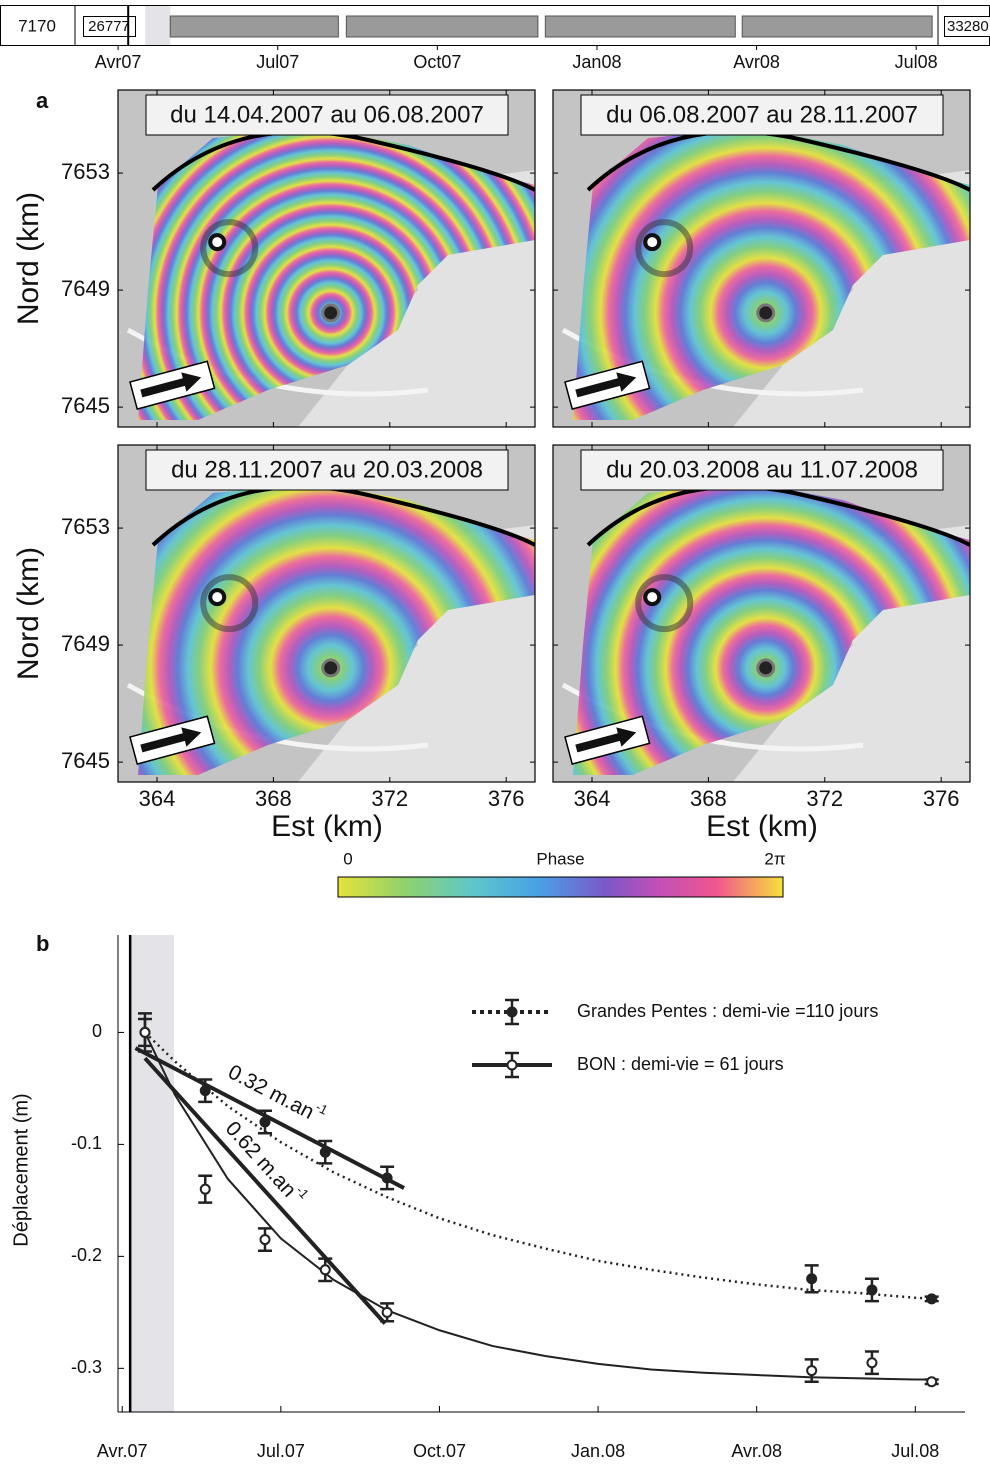  I want to click on x-tick-label: Jul07, so click(277, 62).